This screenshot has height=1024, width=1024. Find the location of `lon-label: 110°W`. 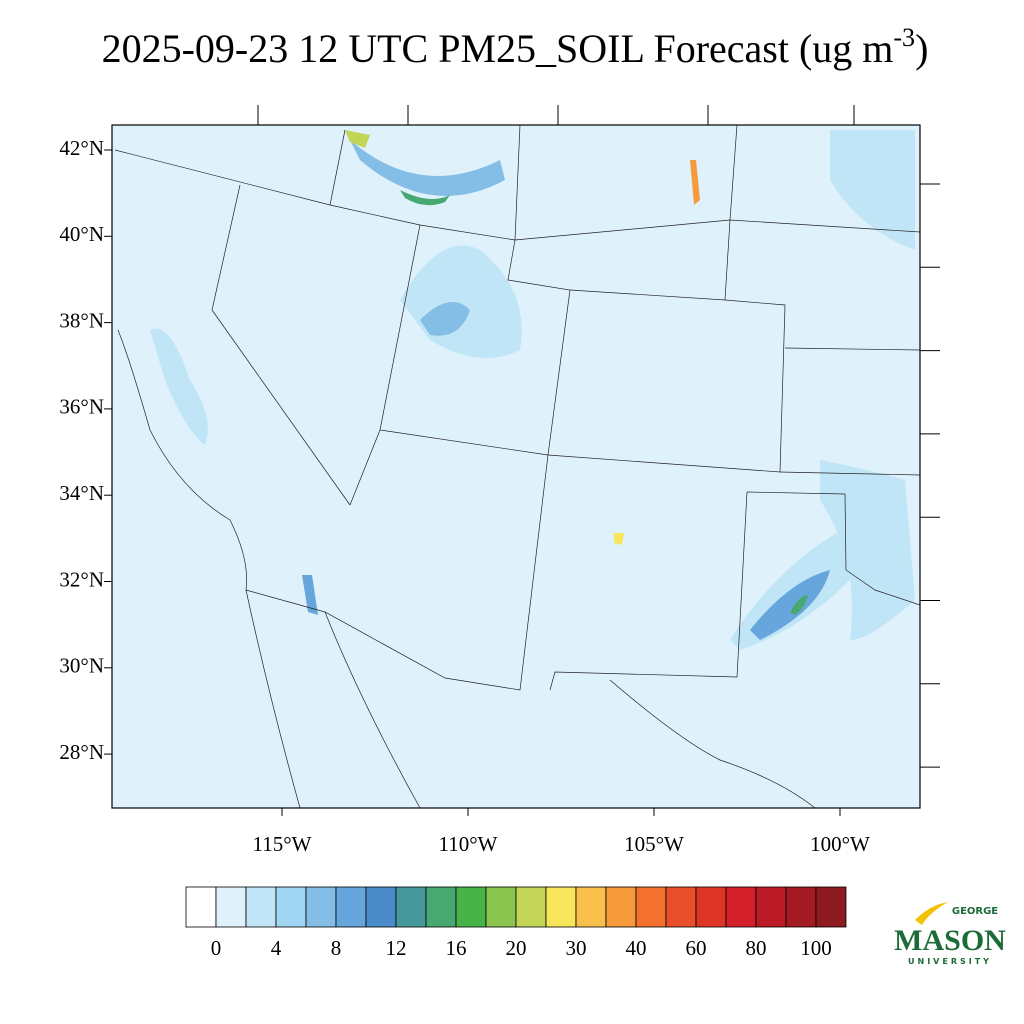

lon-label: 110°W is located at coordinates (468, 844).